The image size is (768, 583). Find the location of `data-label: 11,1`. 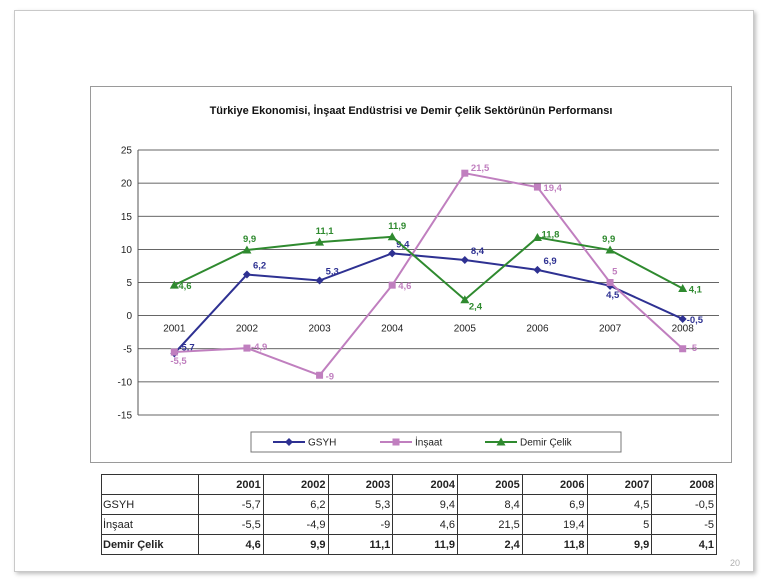

data-label: 11,1 is located at coordinates (325, 231).